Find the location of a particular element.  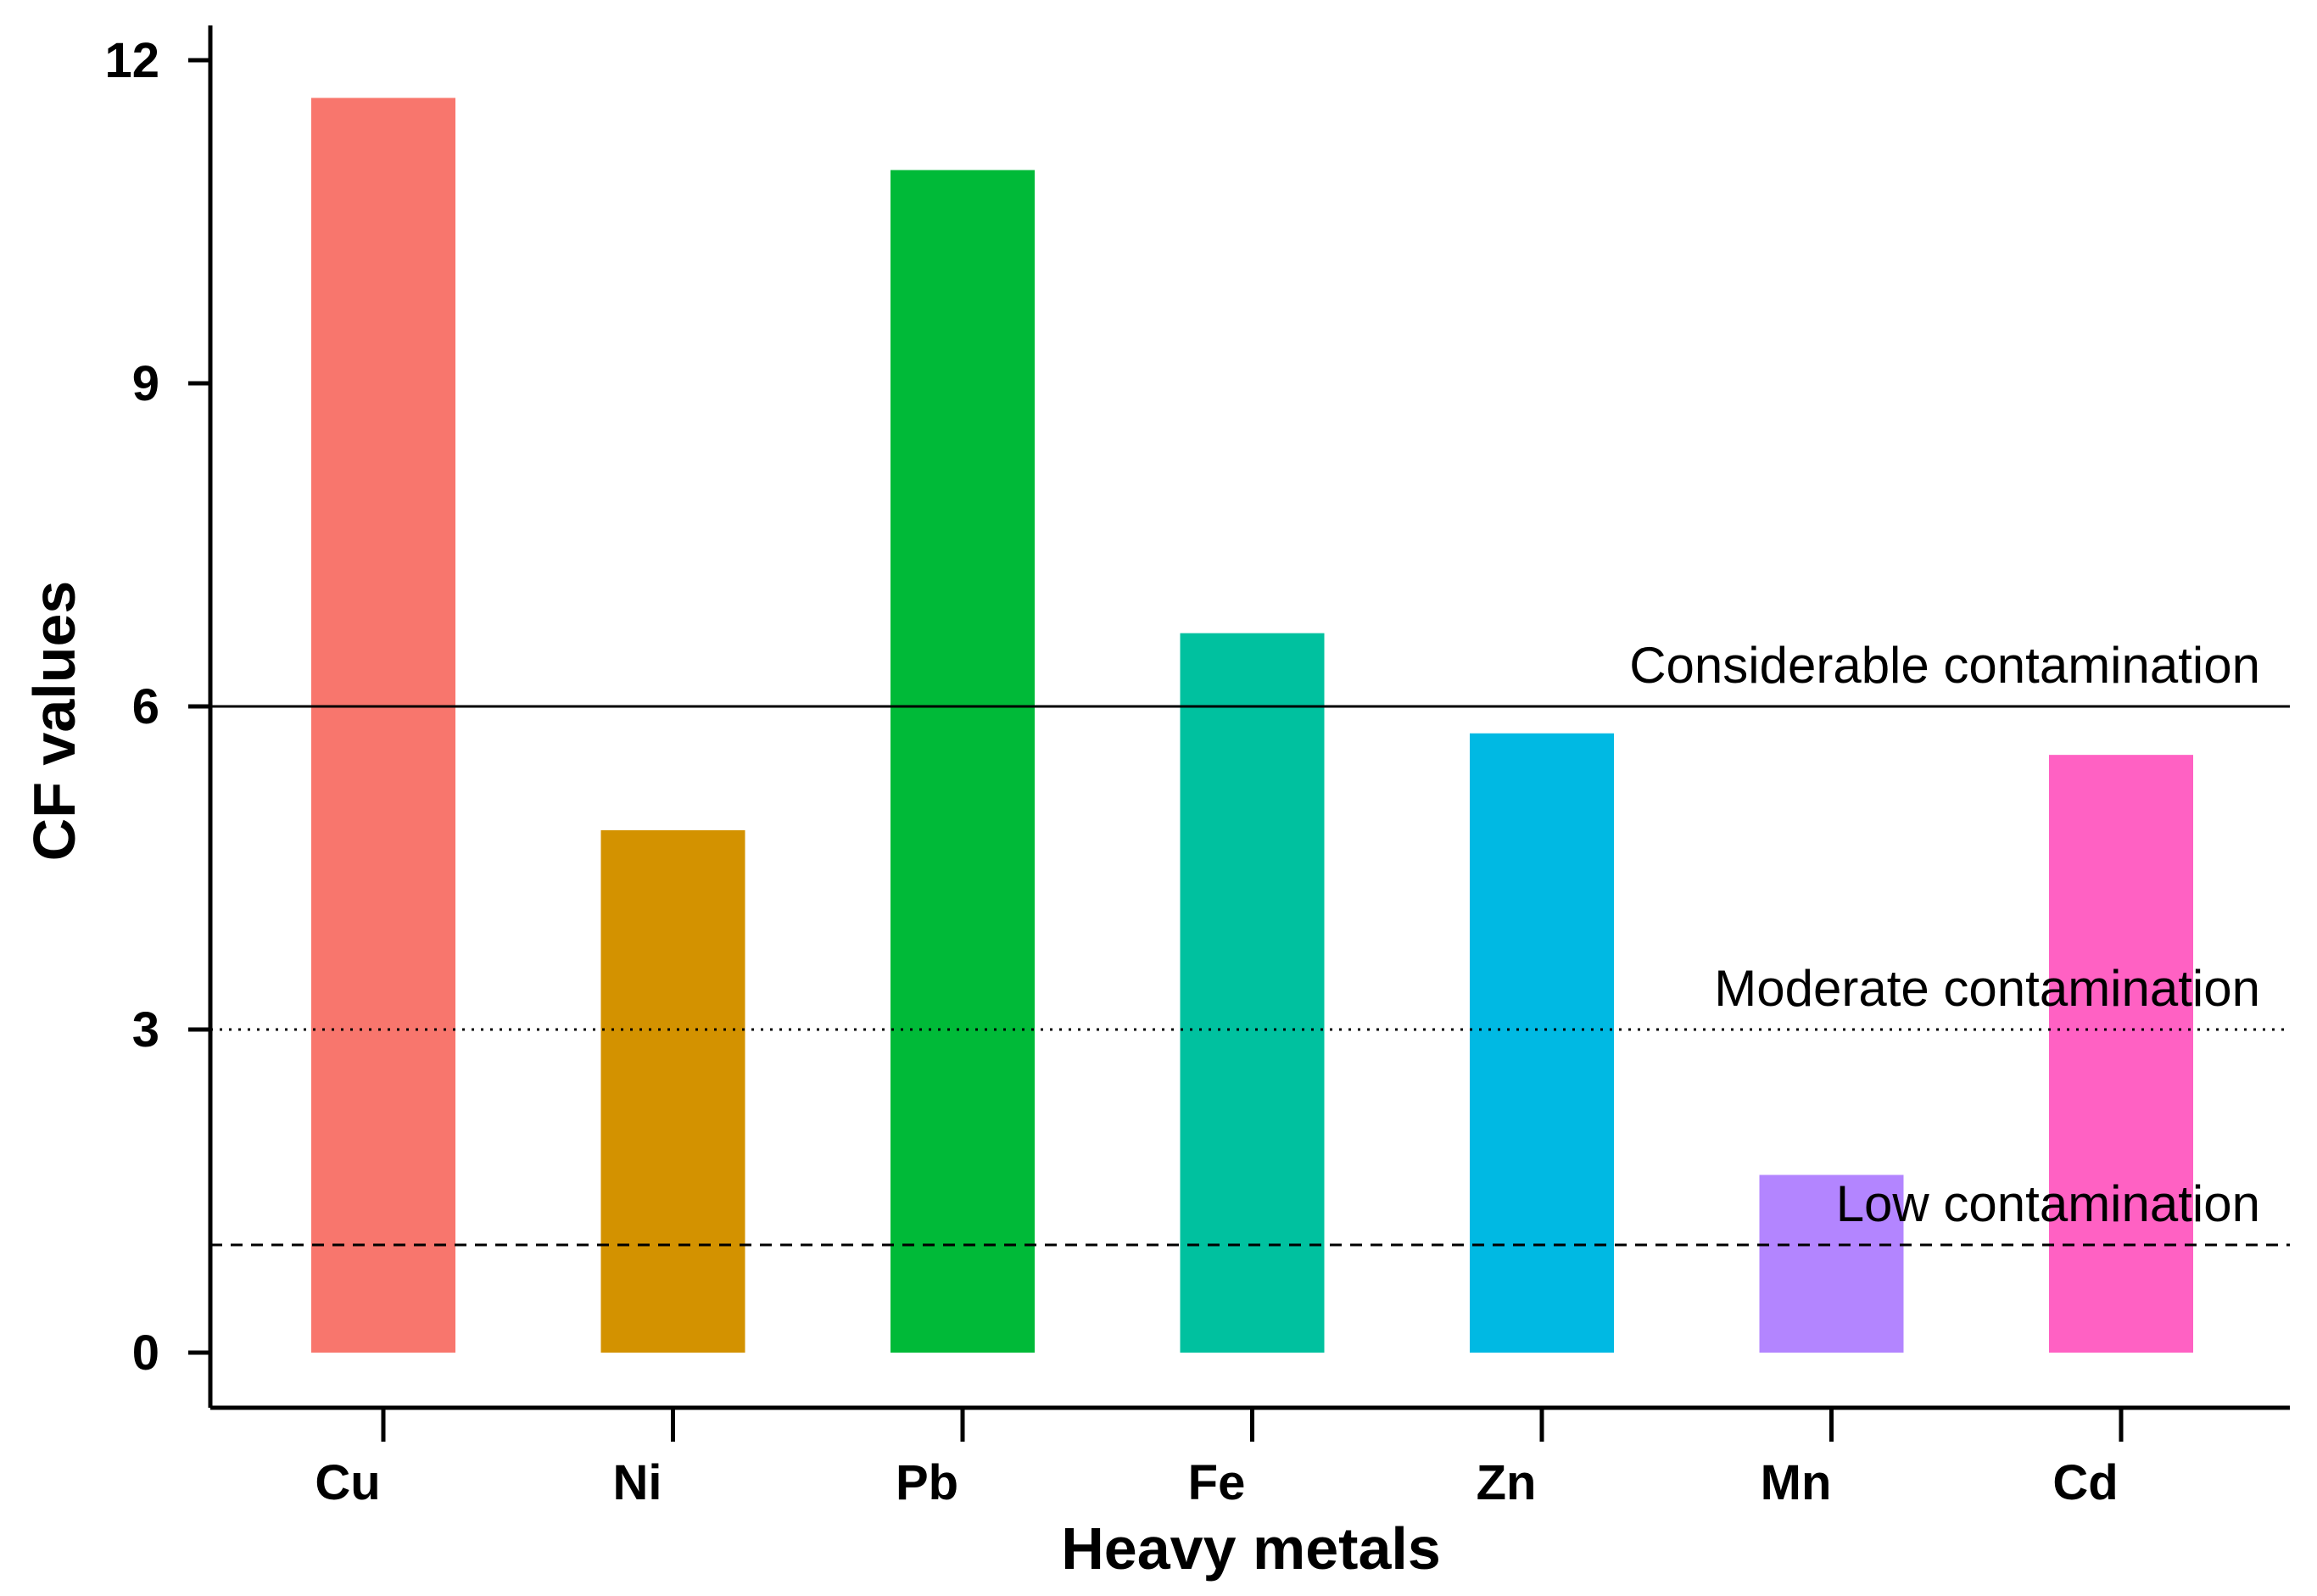

y-tick-label-12: 12 is located at coordinates (131, 60).